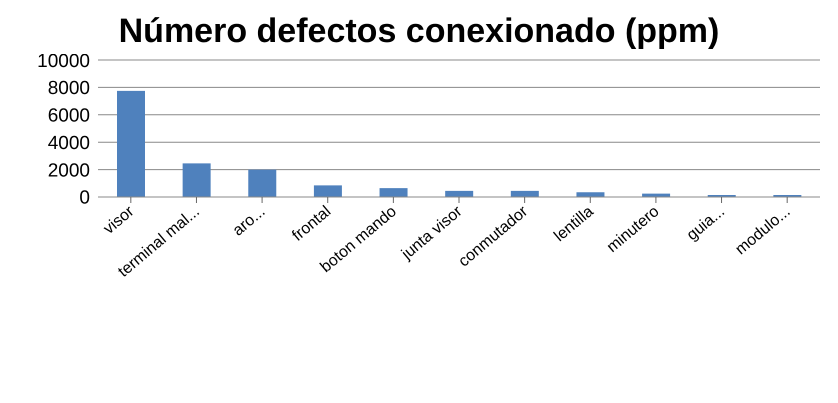 This screenshot has height=403, width=838. Describe the element at coordinates (69, 171) in the screenshot. I see `y-tick-label: 2000` at that location.